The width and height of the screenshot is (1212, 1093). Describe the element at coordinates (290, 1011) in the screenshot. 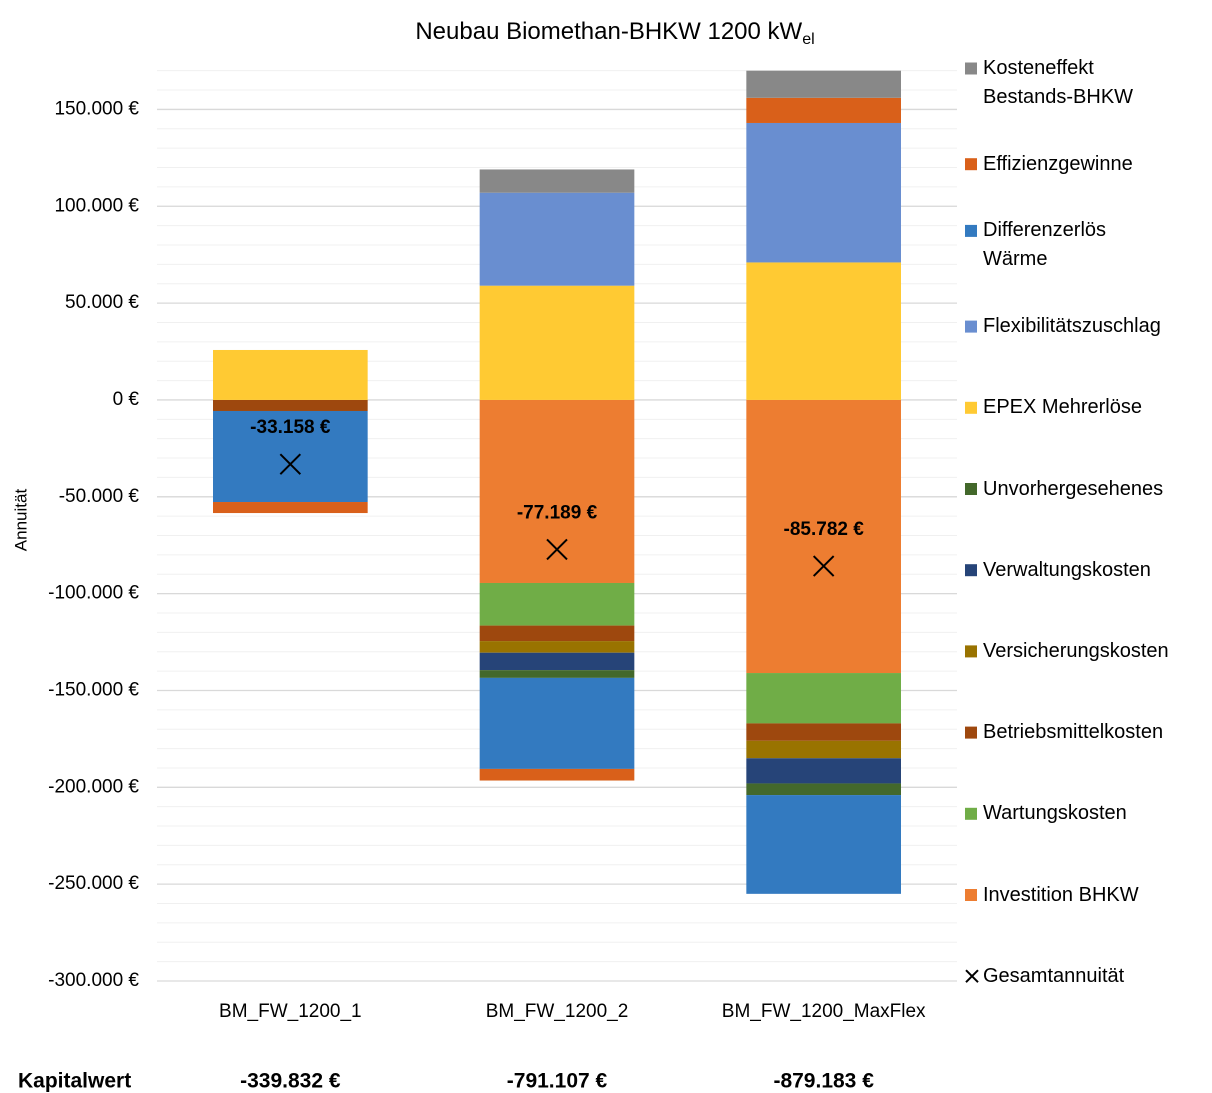

I see `x-tick-label: BM_FW_1200_1` at that location.